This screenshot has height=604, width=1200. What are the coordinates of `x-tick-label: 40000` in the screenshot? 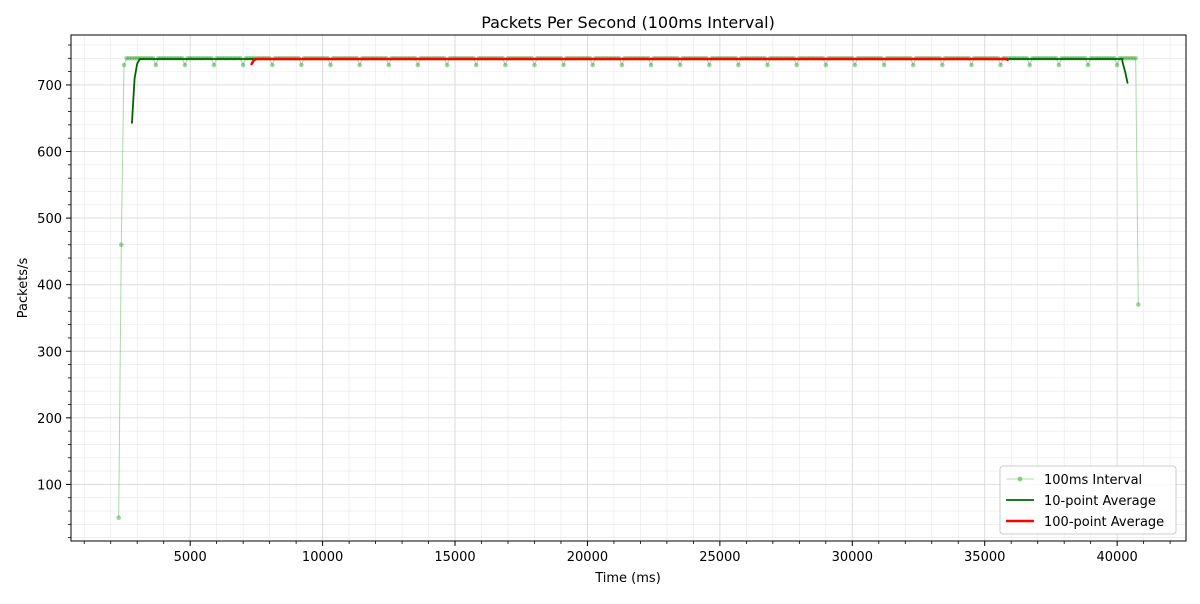 It's located at (1116, 557).